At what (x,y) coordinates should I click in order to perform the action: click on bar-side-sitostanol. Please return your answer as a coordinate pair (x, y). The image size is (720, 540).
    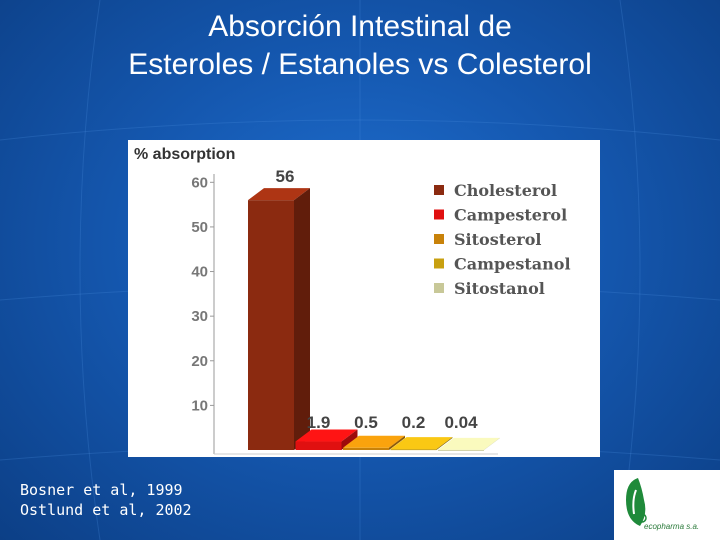
    Looking at the image, I should click on (492, 443).